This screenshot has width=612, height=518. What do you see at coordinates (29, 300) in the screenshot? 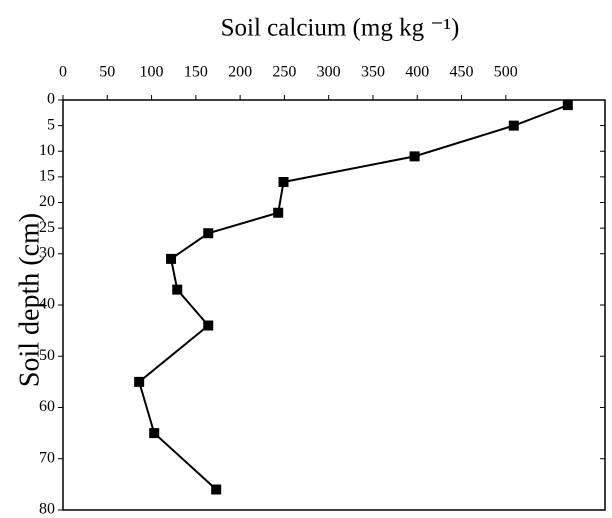
I see `y-axis-label: Soil depth (cm)` at bounding box center [29, 300].